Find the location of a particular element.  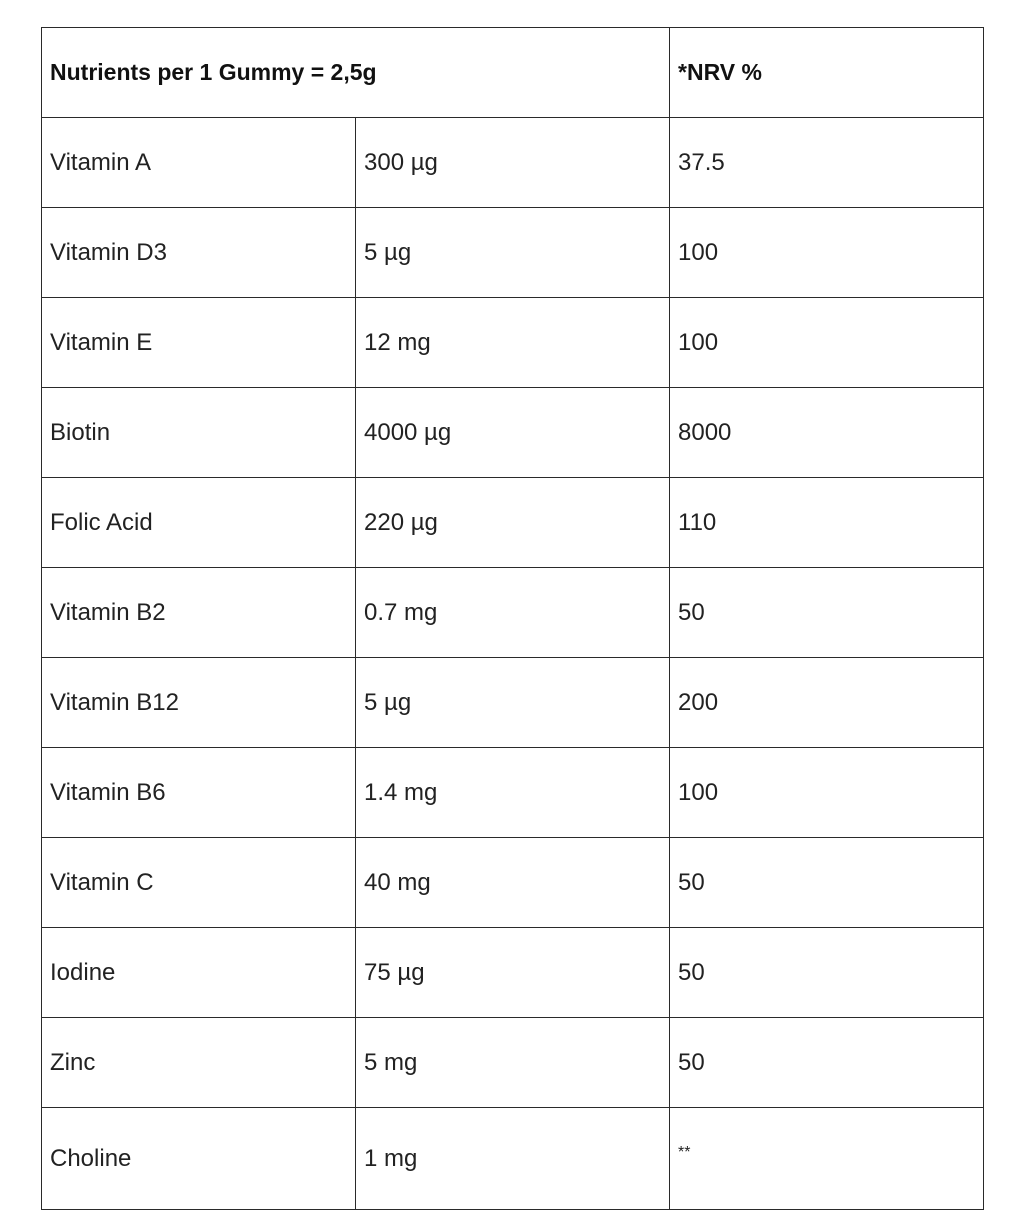

cell-amount: 40 mg is located at coordinates (512, 882).